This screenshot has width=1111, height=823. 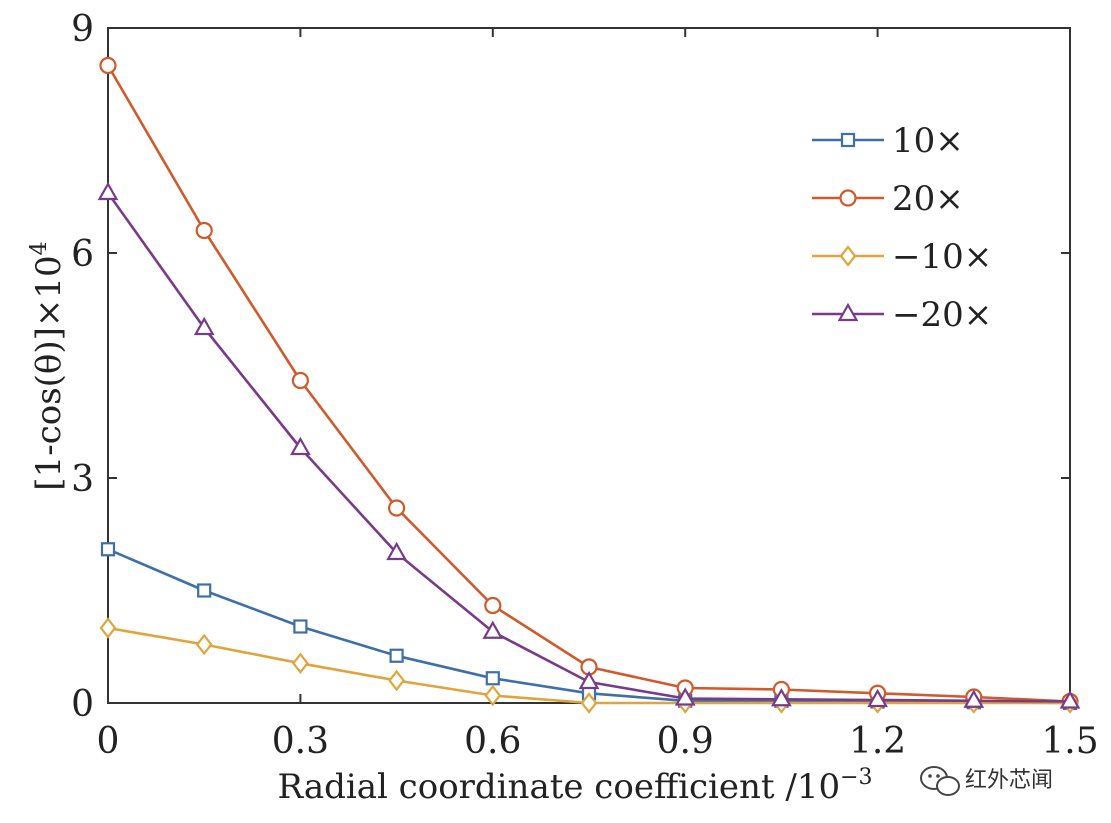 I want to click on y-axis-label: [1-cos(θ)]×104, so click(x=48, y=365).